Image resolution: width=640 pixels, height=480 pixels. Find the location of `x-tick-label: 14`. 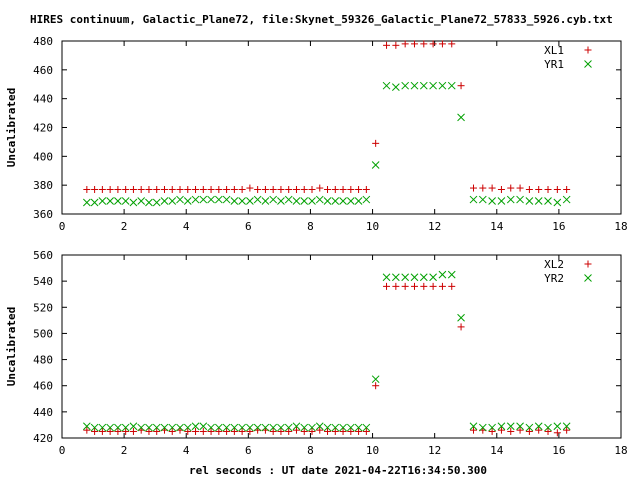

x-tick-label: 14 is located at coordinates (497, 450).